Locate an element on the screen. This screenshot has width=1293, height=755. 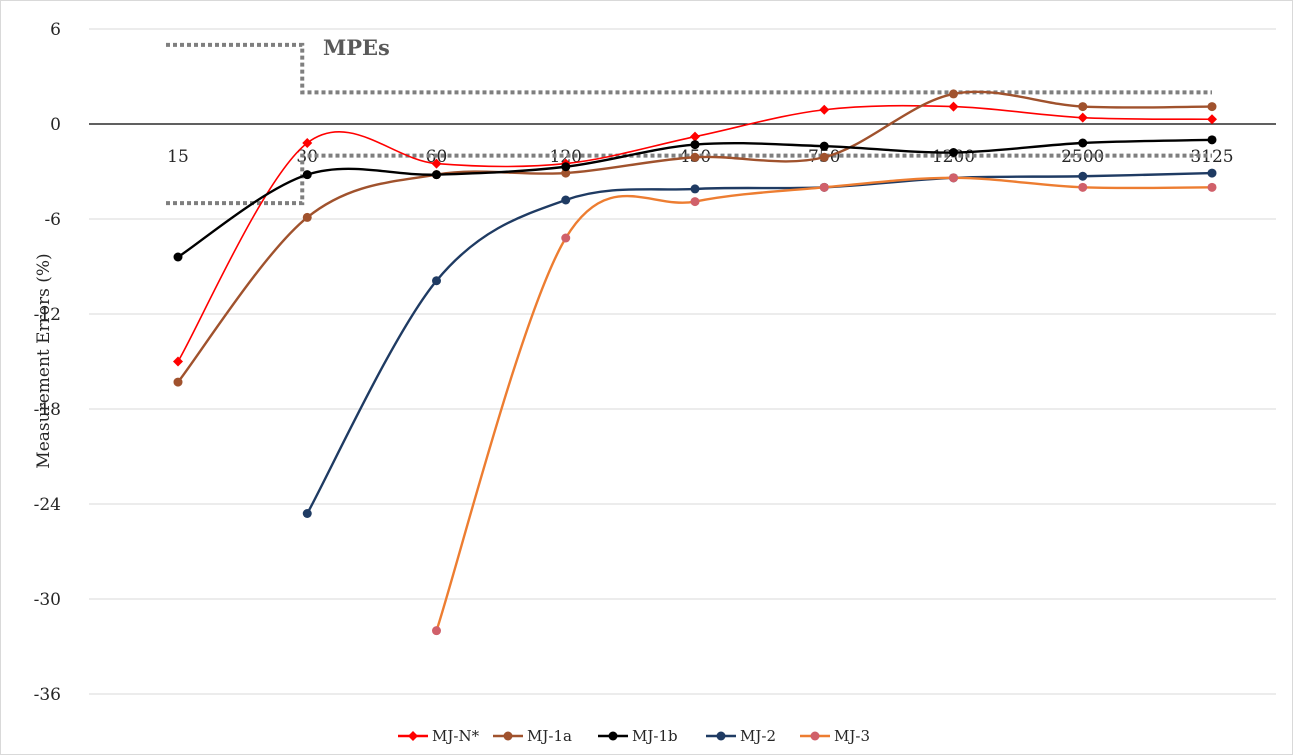
mpe-lower-line is located at coordinates (689, 179).